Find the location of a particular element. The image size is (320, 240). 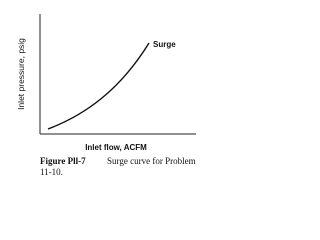

curve-label: Surge is located at coordinates (164, 44).